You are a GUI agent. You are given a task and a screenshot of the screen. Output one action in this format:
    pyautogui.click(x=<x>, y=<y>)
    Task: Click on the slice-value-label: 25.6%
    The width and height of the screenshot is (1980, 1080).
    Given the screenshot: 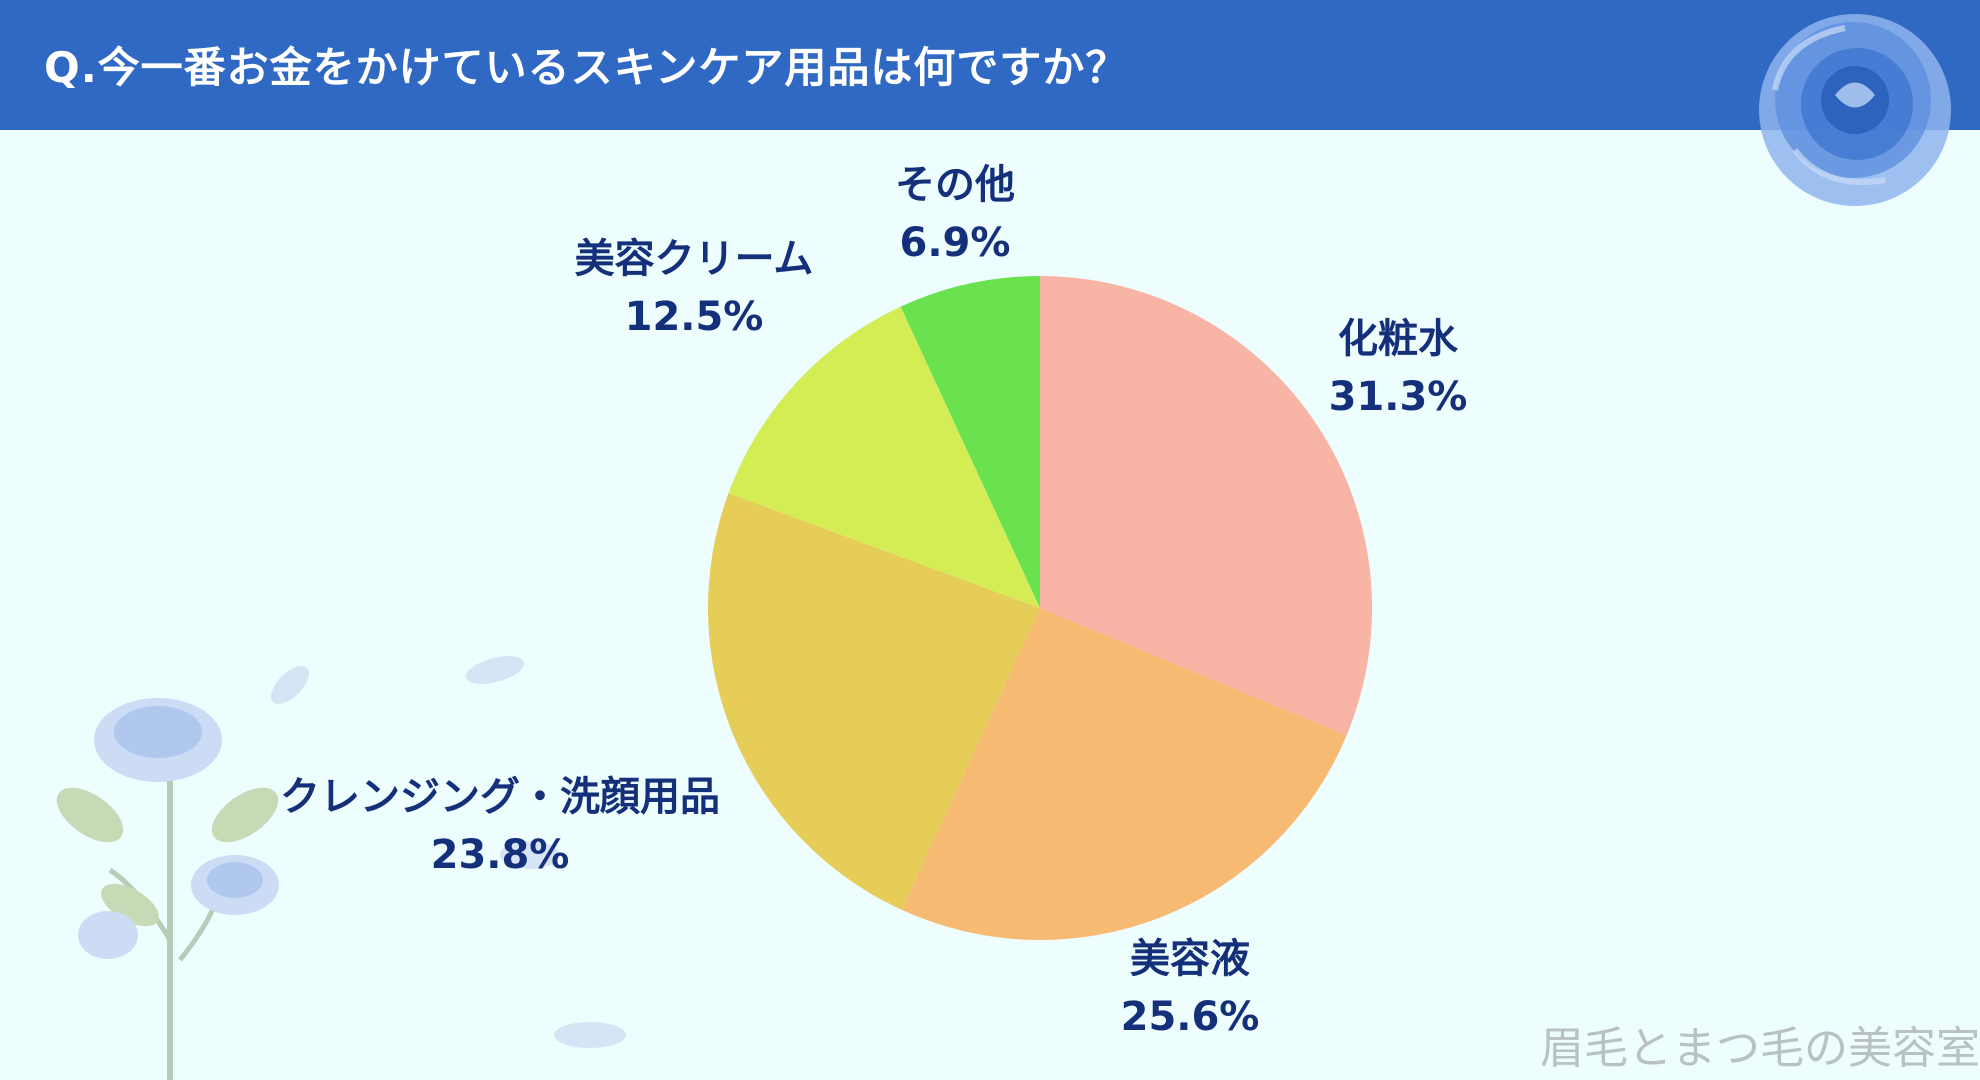 What is the action you would take?
    pyautogui.click(x=1190, y=1017)
    